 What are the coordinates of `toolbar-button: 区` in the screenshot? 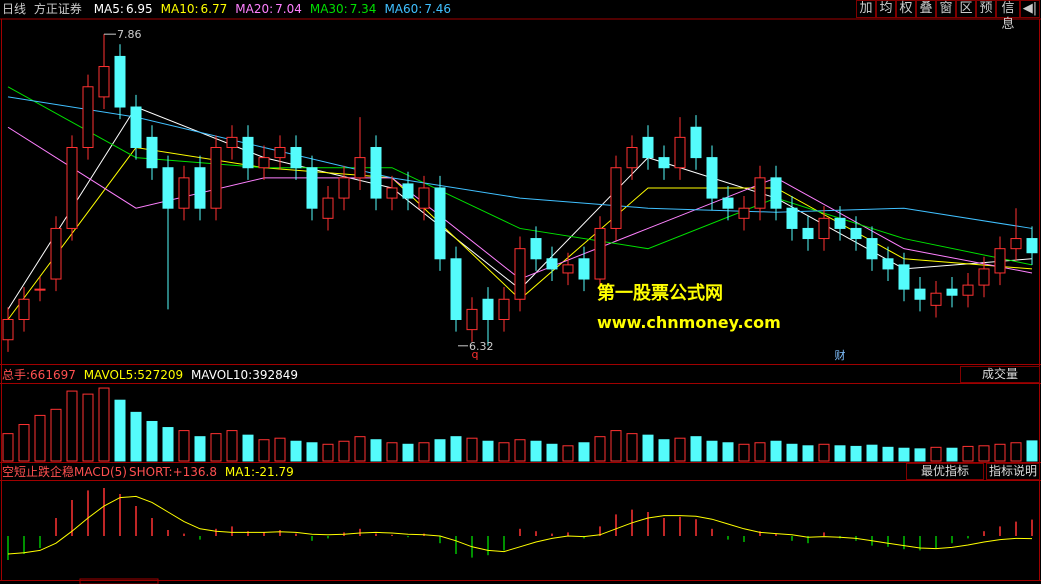 It's located at (966, 9).